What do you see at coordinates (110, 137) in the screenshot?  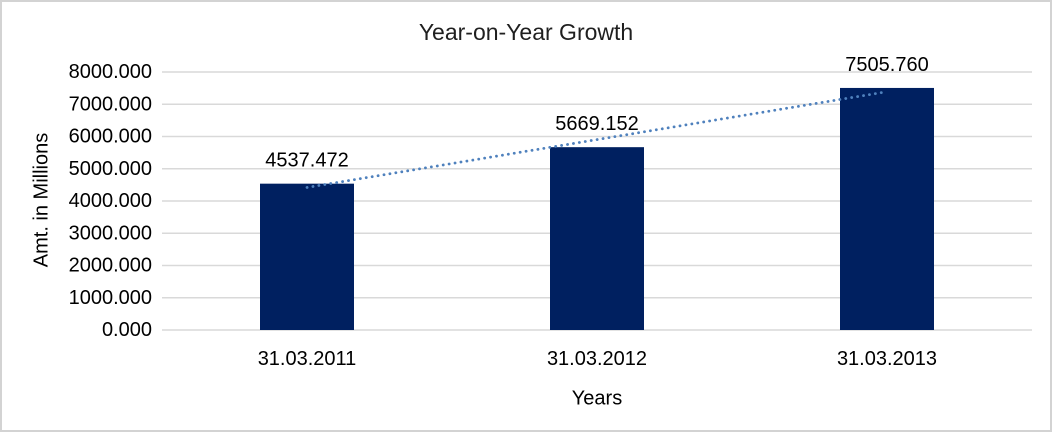 I see `y-tick-label: 6000.000` at bounding box center [110, 137].